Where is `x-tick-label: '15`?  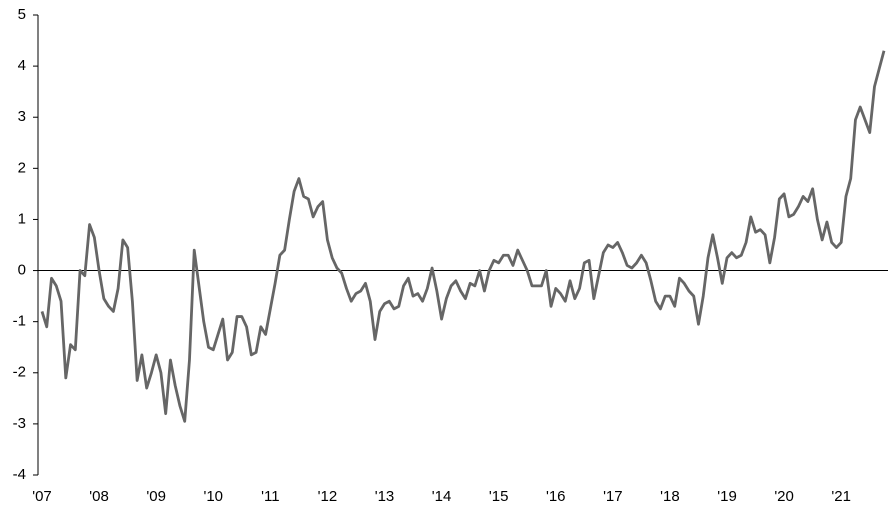
x-tick-label: '15 is located at coordinates (499, 496).